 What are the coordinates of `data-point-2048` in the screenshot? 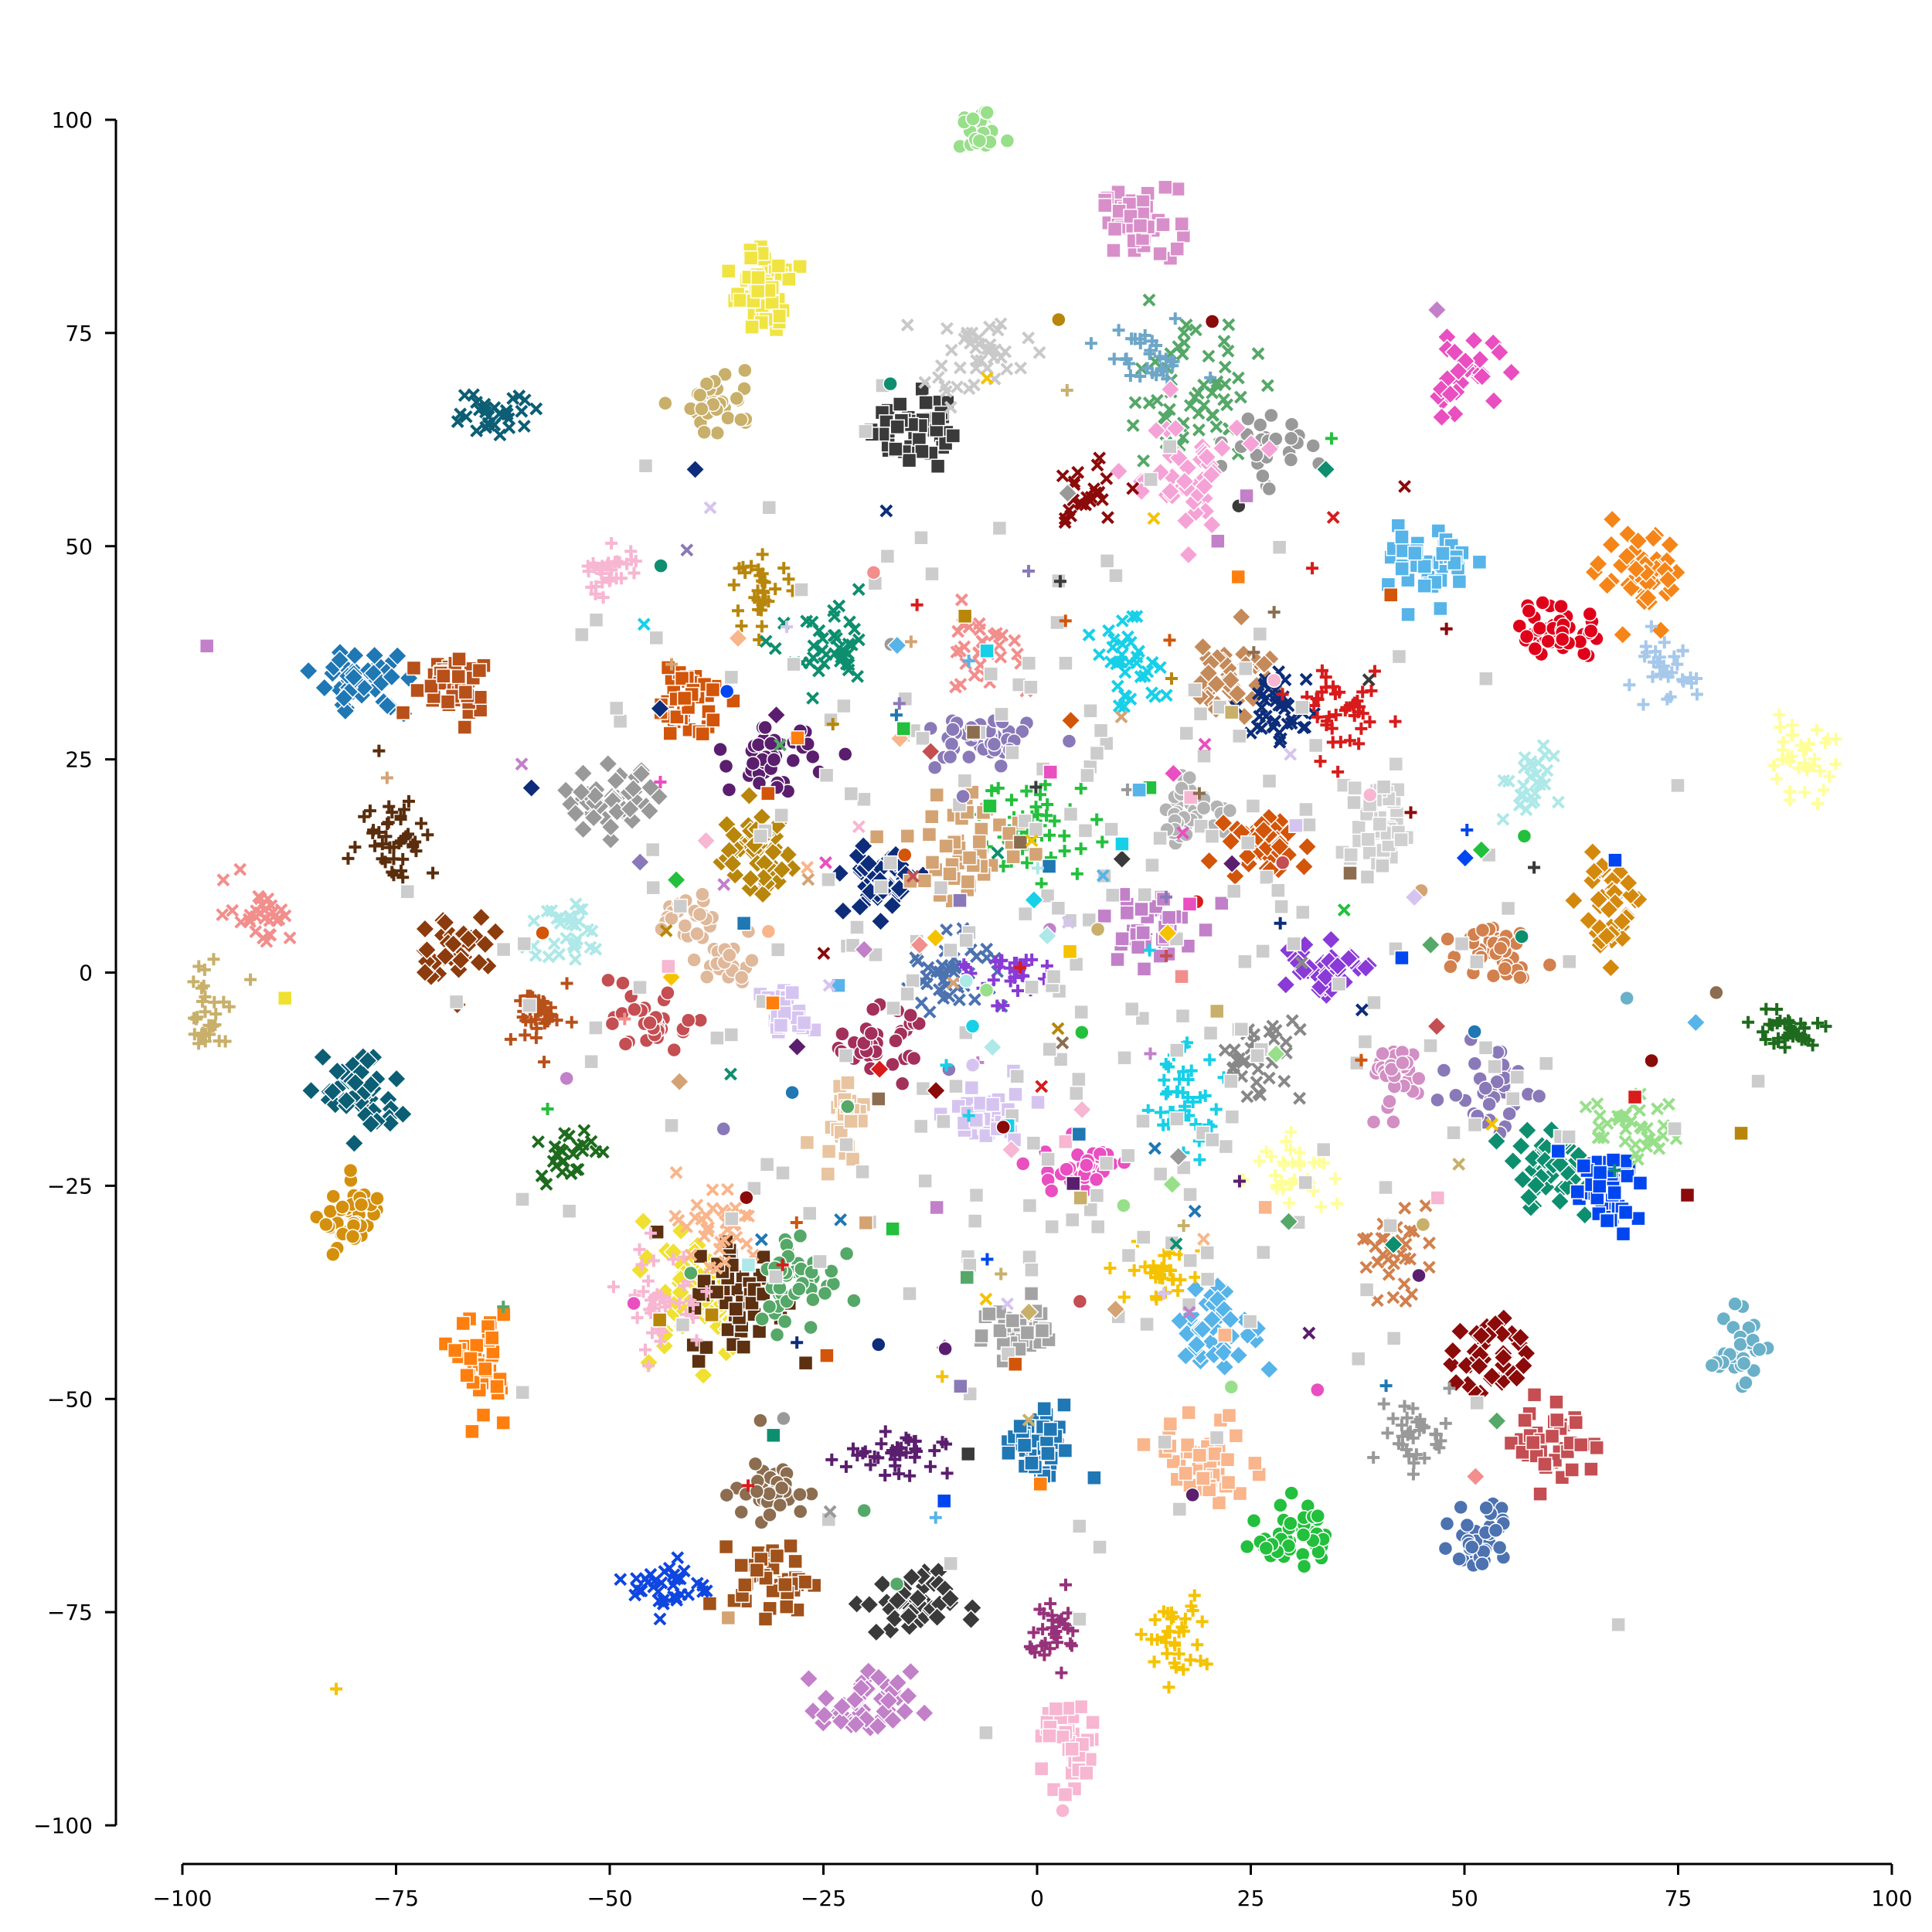 It's located at (582, 910).